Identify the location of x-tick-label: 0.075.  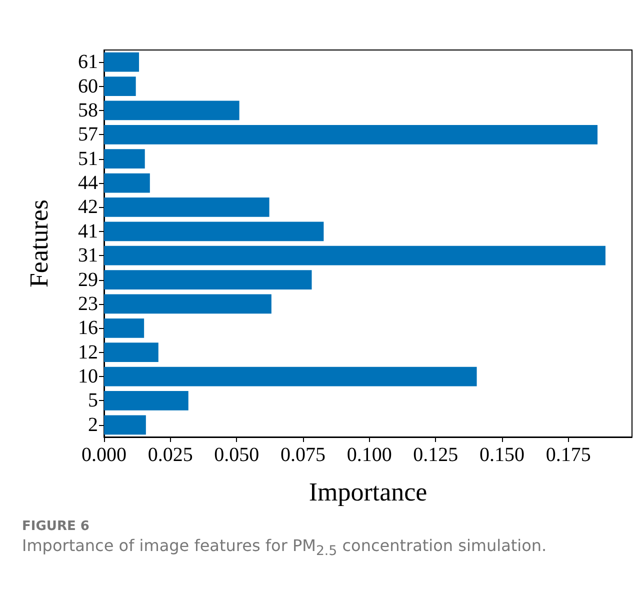
(303, 455).